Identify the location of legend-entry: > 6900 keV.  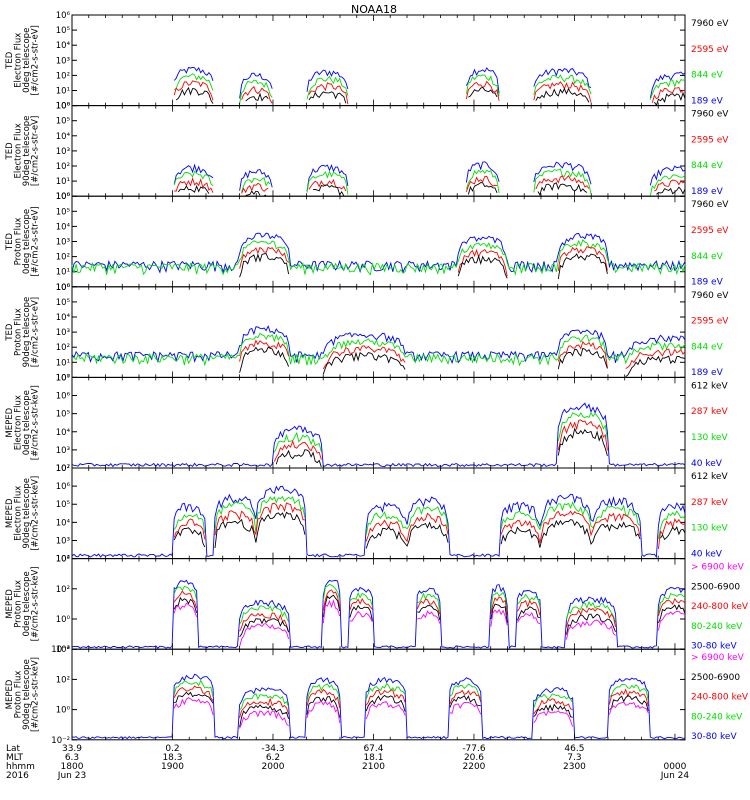
(718, 658).